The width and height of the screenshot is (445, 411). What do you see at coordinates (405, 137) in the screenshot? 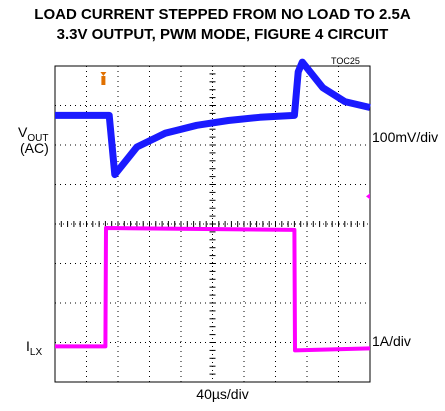
I see `vout-scale-label: 100mV/div` at bounding box center [405, 137].